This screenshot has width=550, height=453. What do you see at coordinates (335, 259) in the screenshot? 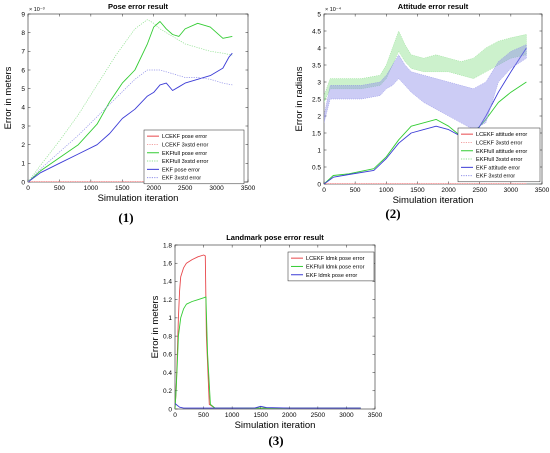
I see `legend-label: LCEKF ldmk pose error` at bounding box center [335, 259].